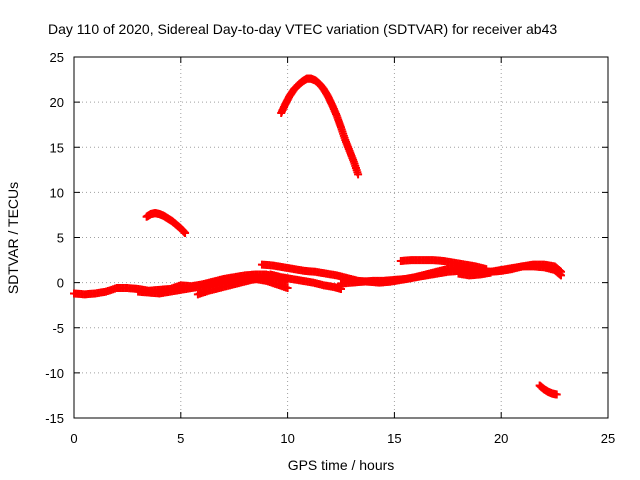 This screenshot has height=480, width=640. What do you see at coordinates (180, 438) in the screenshot?
I see `x-tick-label: 5` at bounding box center [180, 438].